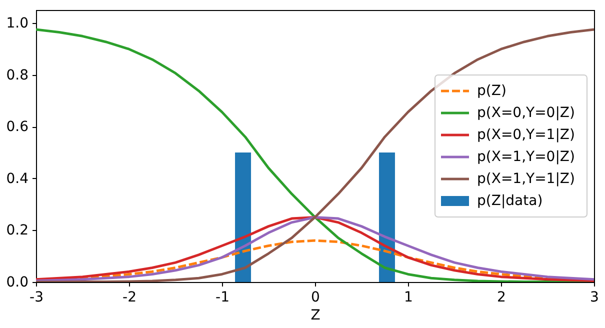 This screenshot has height=328, width=605. I want to click on x-tick-label: 2, so click(501, 298).